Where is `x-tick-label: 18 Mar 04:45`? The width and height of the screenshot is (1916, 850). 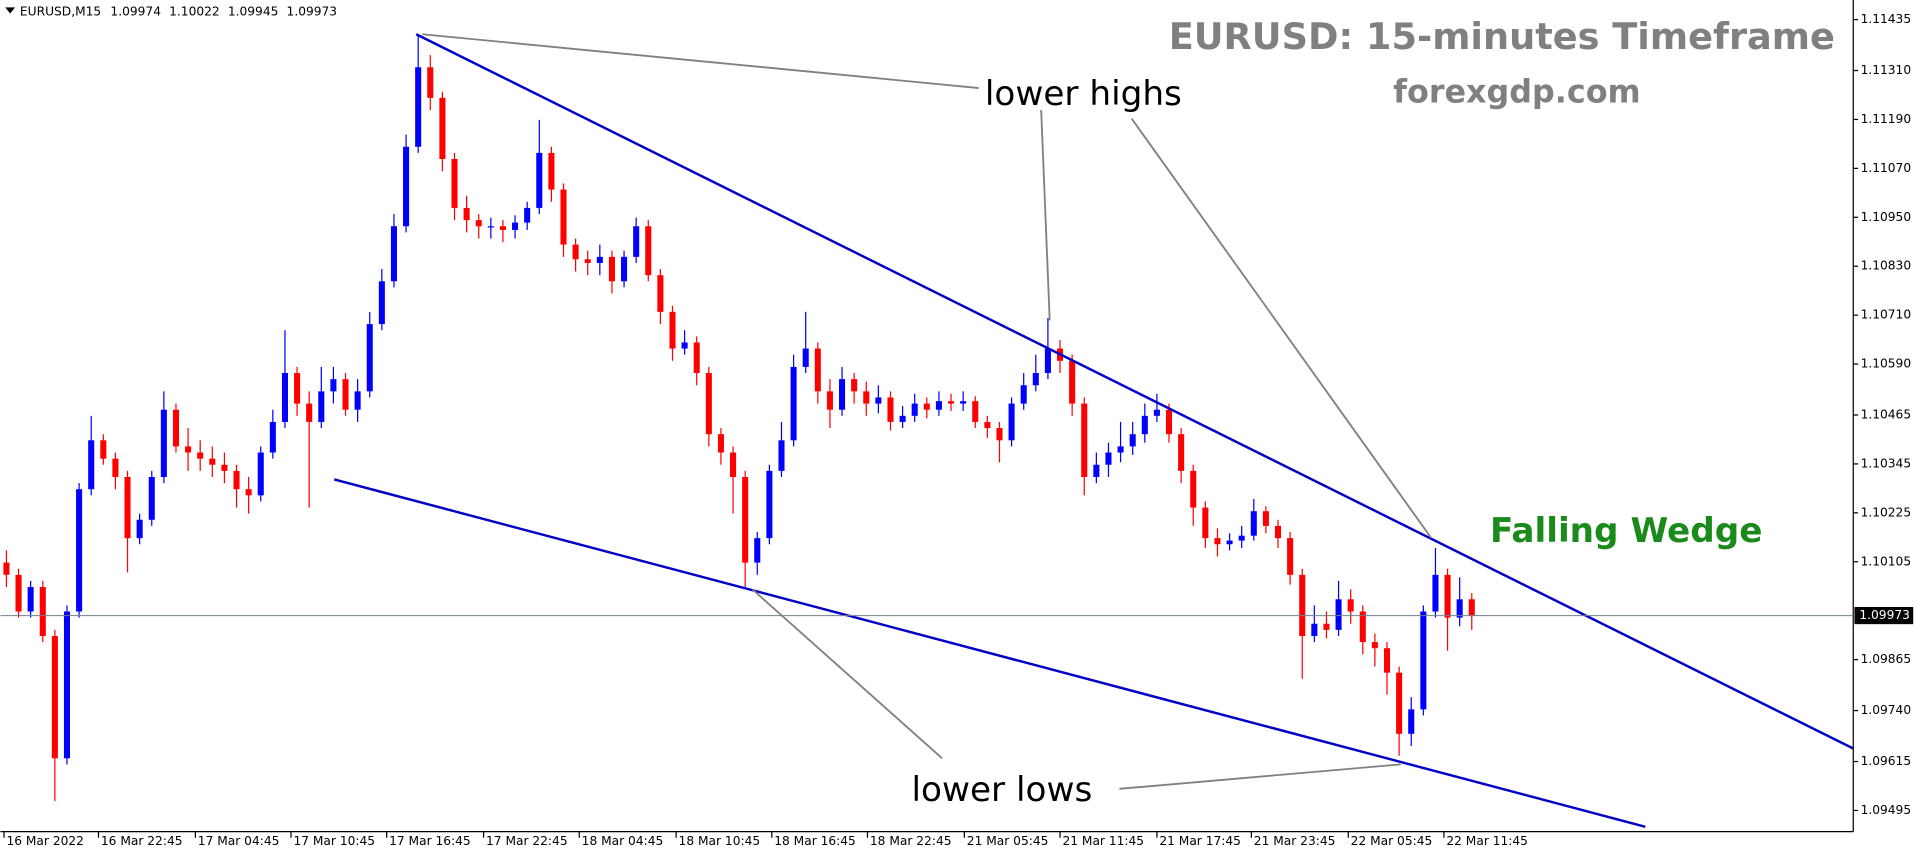
x-tick-label: 18 Mar 04:45 is located at coordinates (623, 841).